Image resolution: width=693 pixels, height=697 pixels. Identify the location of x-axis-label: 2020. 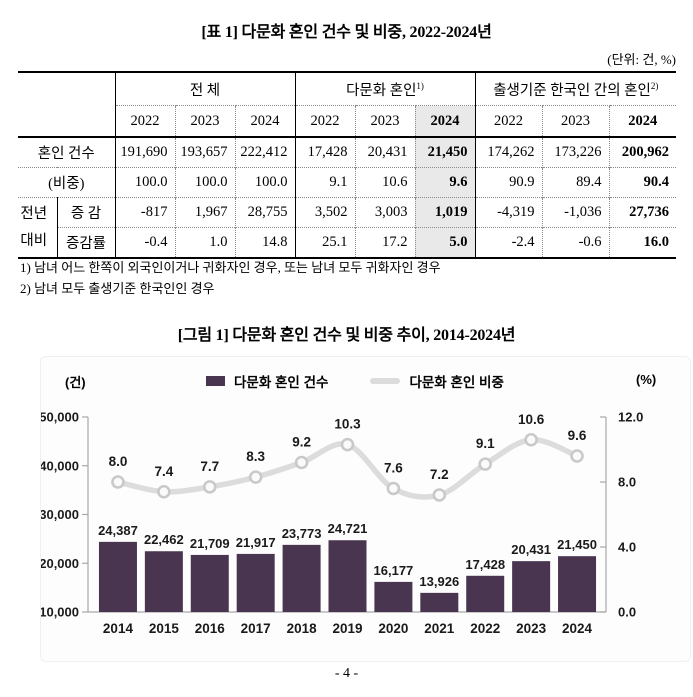
(393, 628).